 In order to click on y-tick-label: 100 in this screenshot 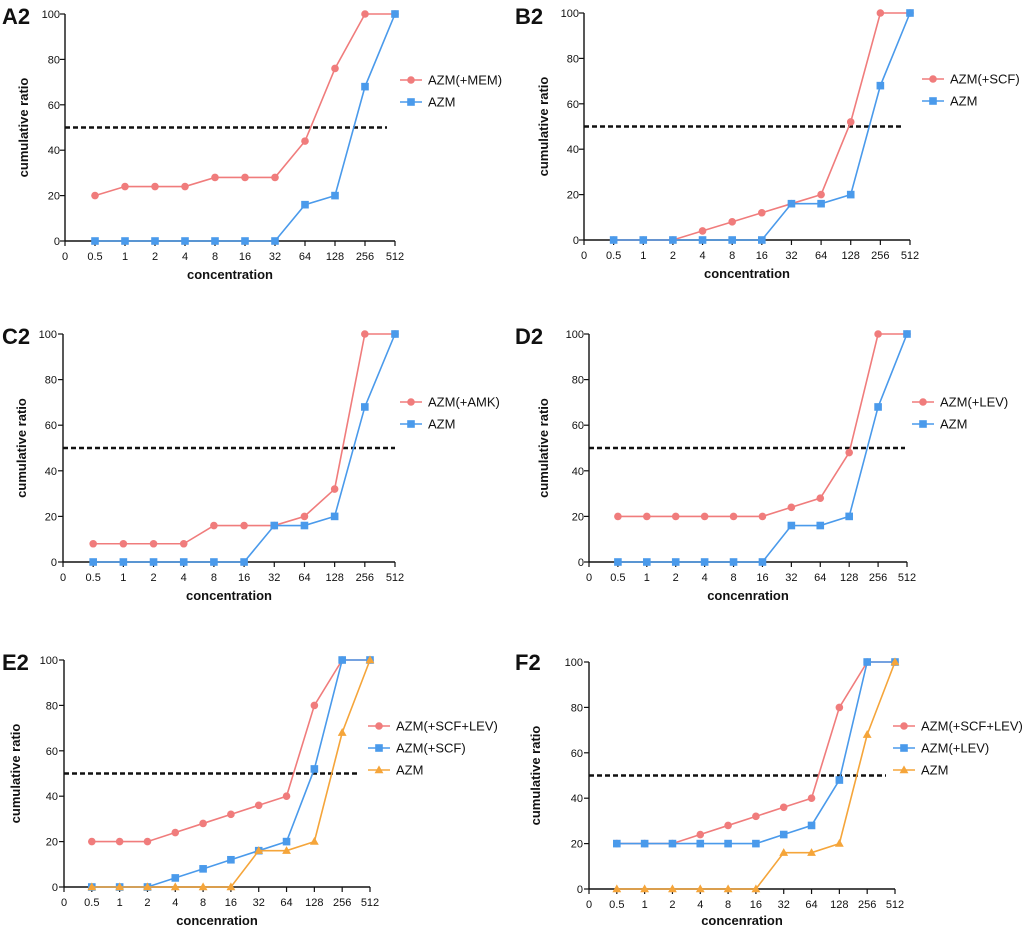, I will do `click(49, 661)`.